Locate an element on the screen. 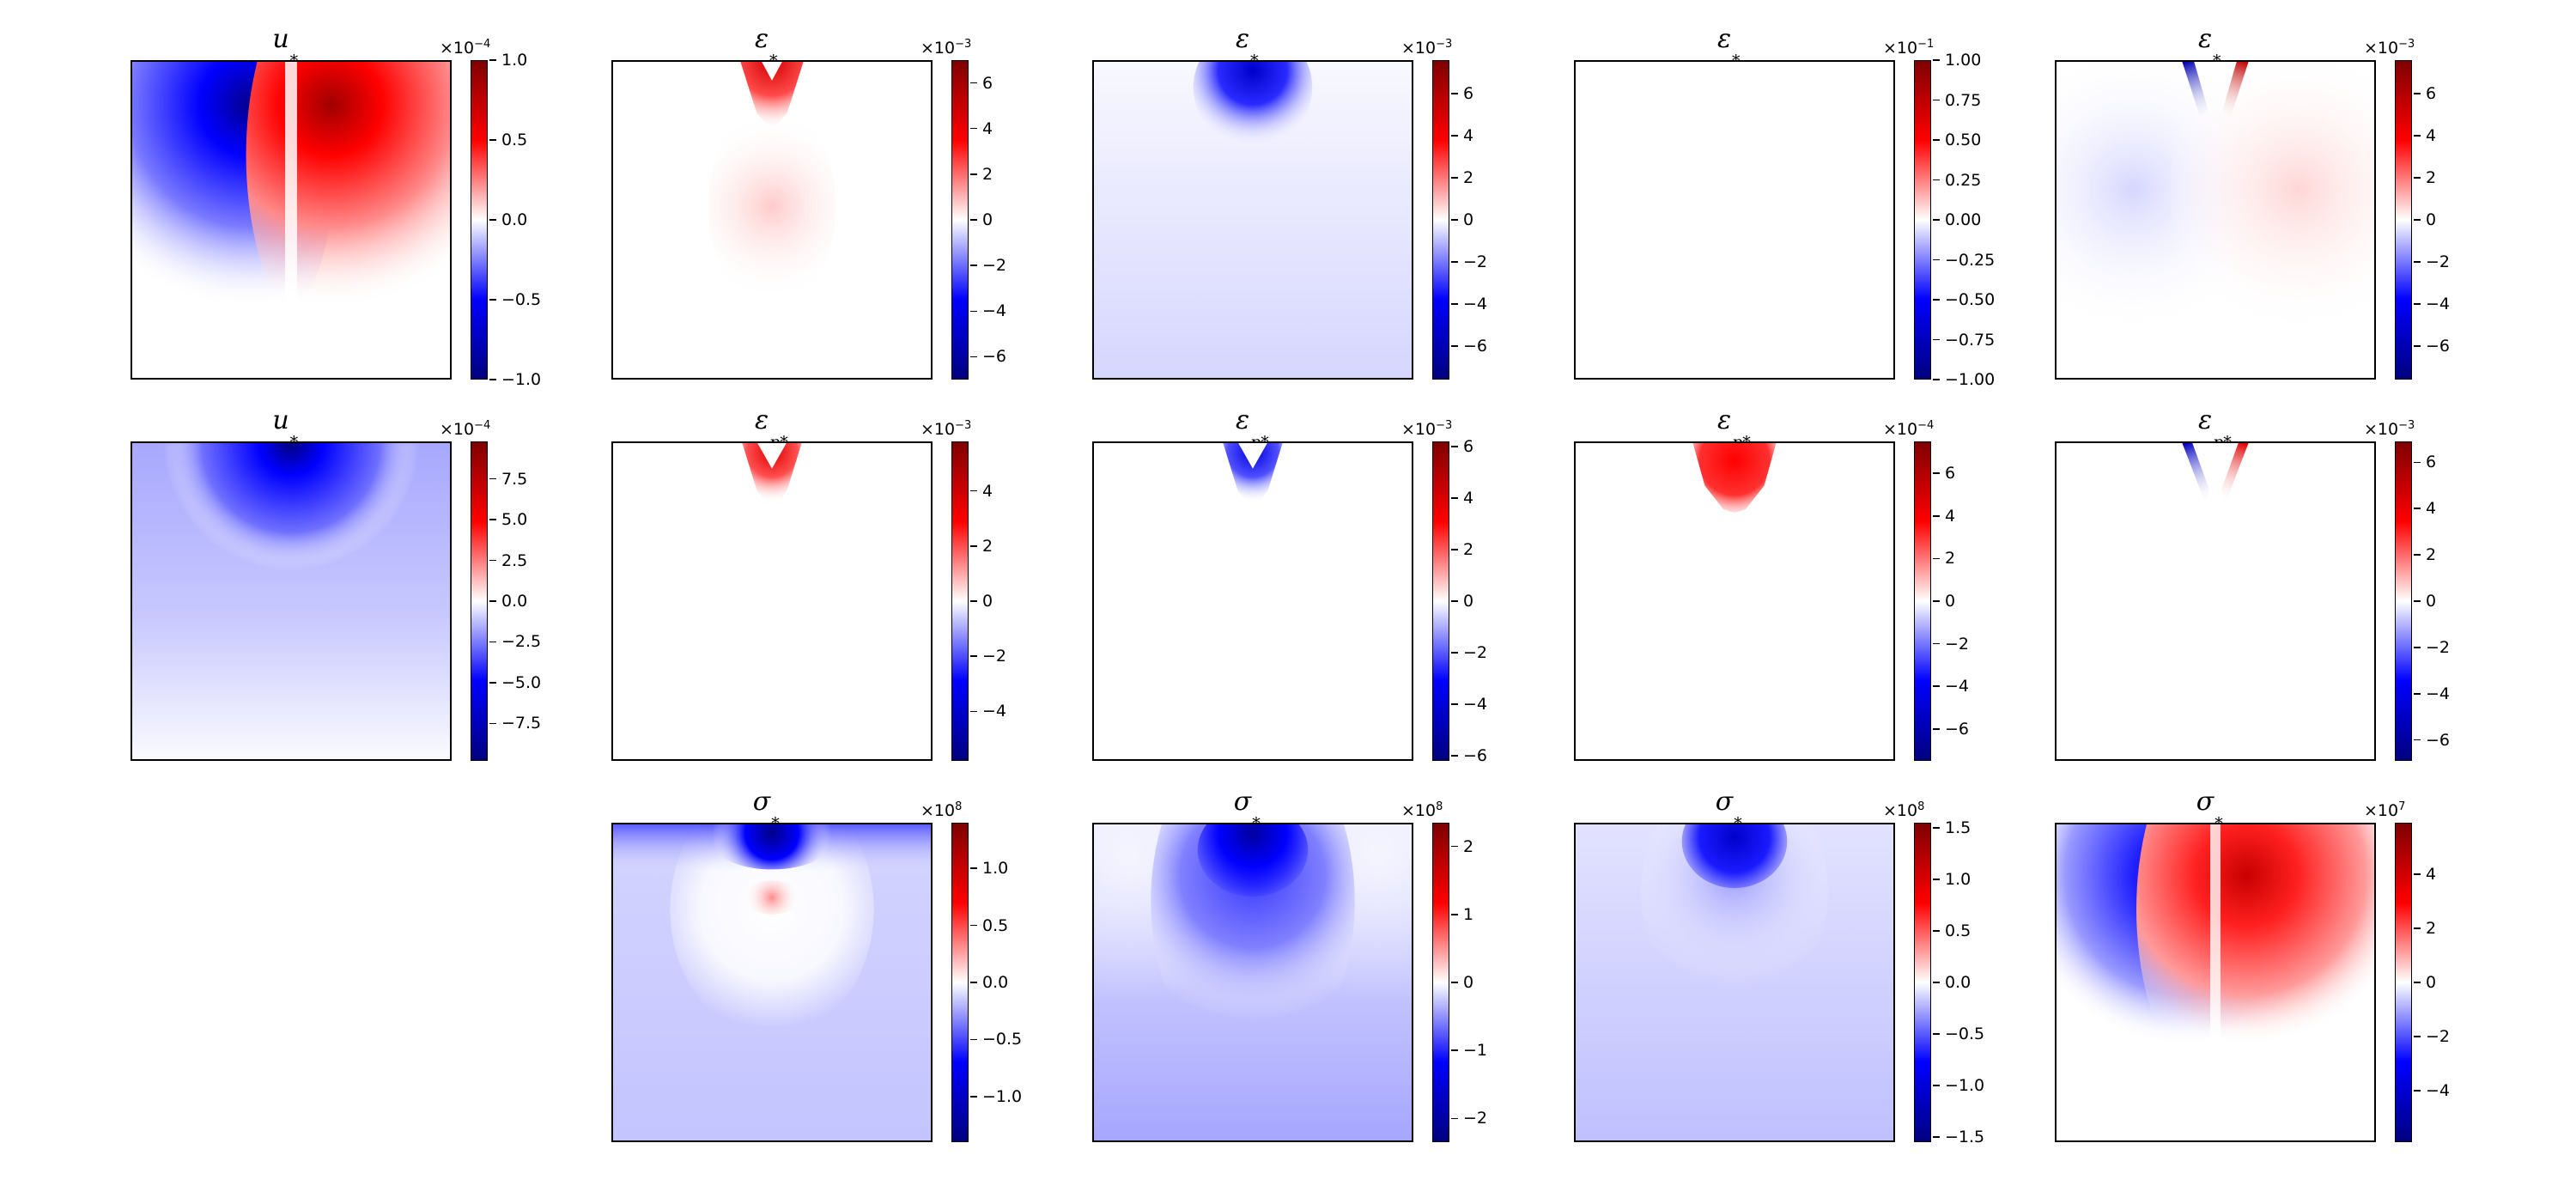 The height and width of the screenshot is (1198, 2576). colorbar-tick-label: −0.25 is located at coordinates (1970, 260).